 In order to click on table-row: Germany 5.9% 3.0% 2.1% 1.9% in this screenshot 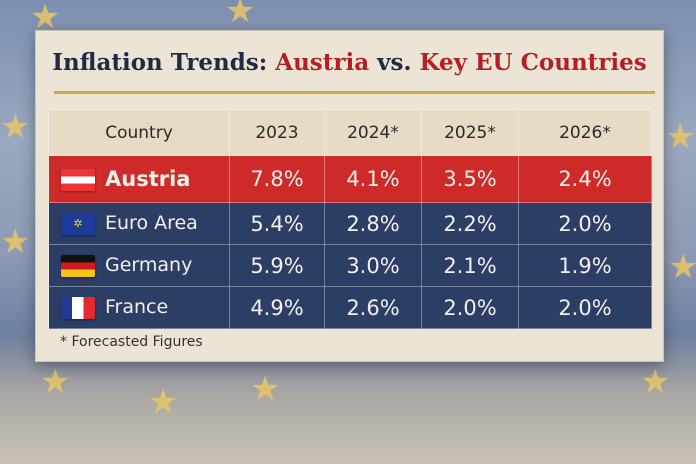, I will do `click(350, 265)`.